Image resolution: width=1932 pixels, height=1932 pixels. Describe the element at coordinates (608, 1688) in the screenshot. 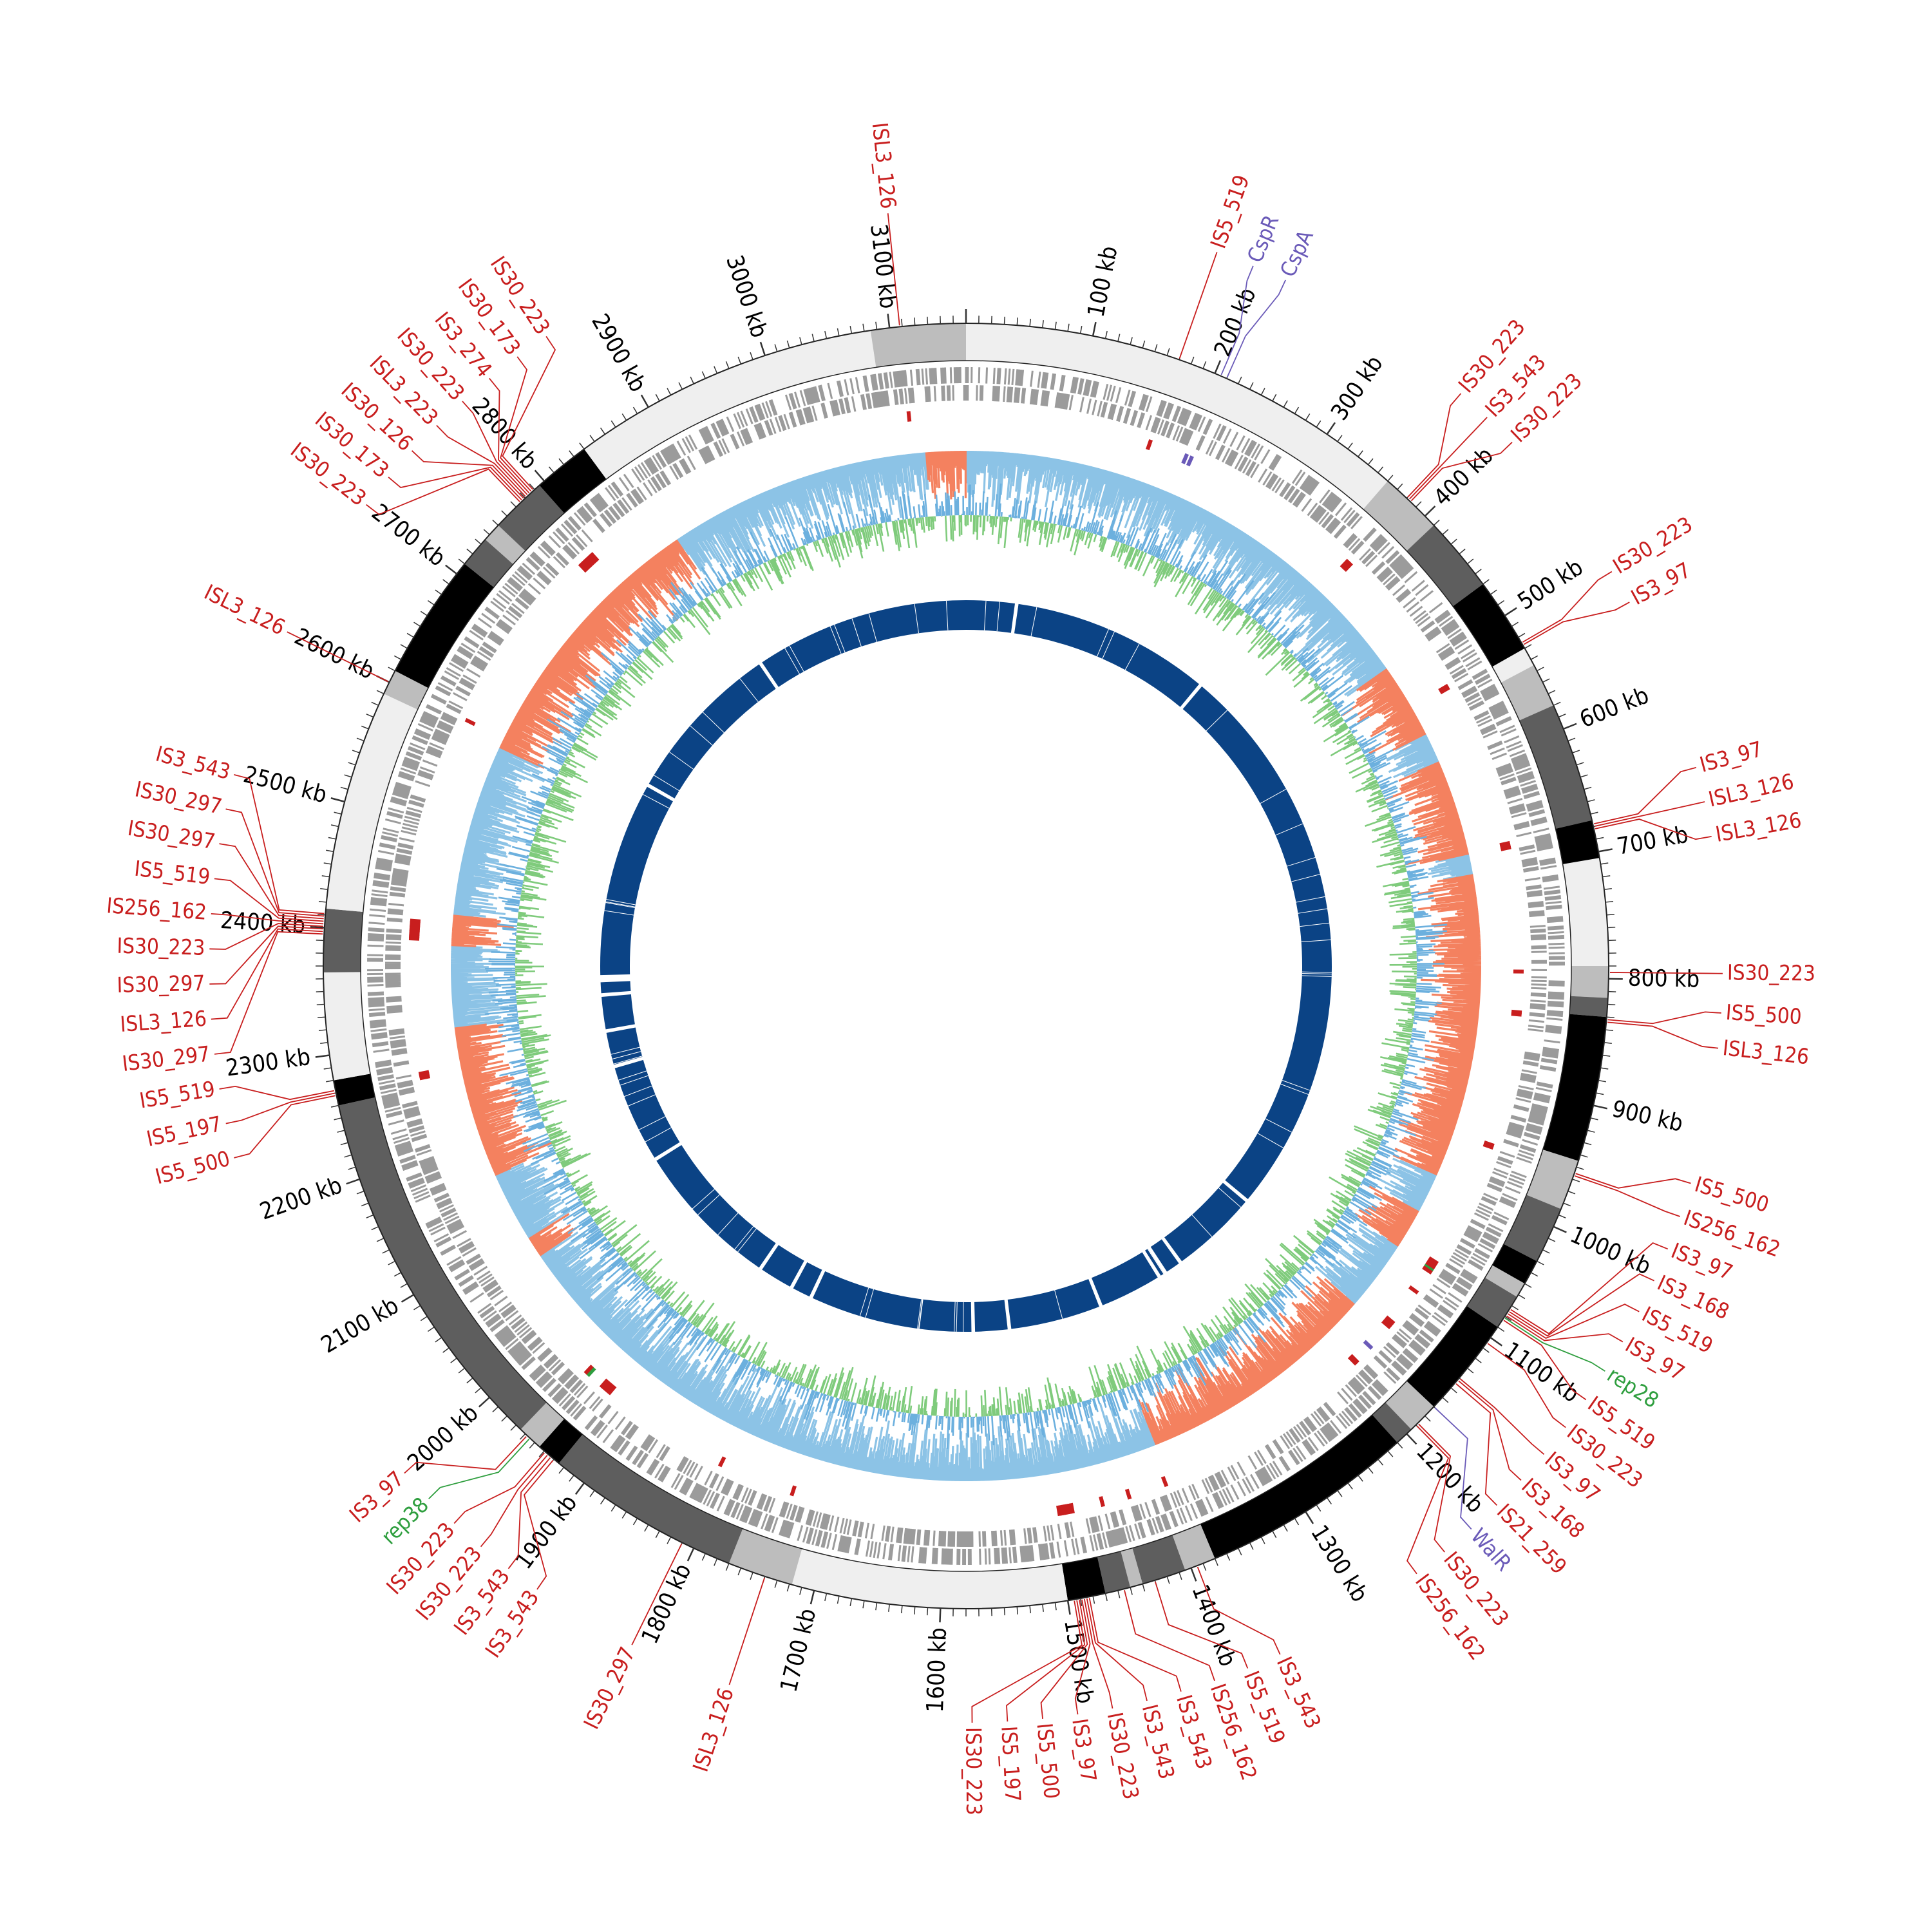

I see `feature-label-41: IS30_297` at that location.